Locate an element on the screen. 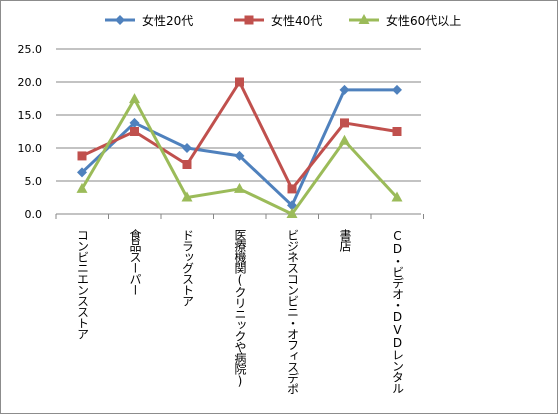 Image resolution: width=558 pixels, height=415 pixels. x-tick-label: 医療機関(クリニックや病院) is located at coordinates (240, 308).